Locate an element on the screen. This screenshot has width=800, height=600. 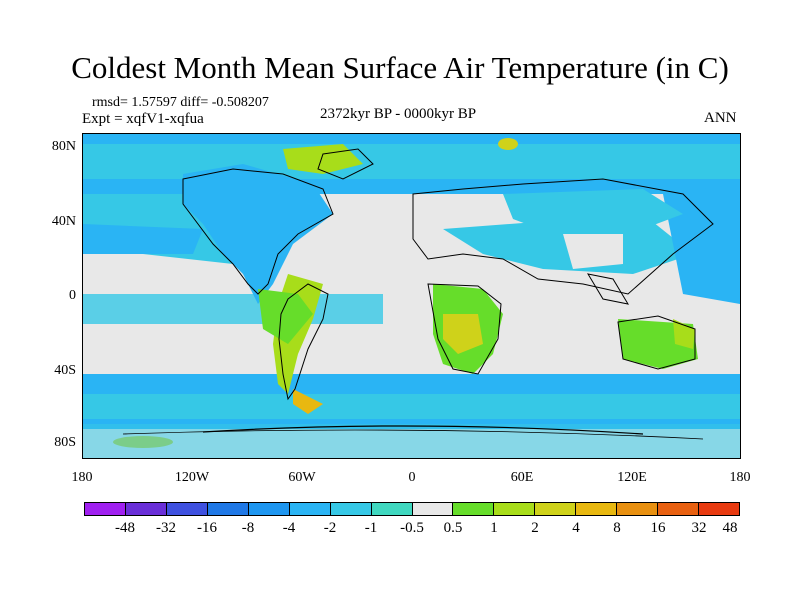
colorbar-label: 16 is located at coordinates (658, 528).